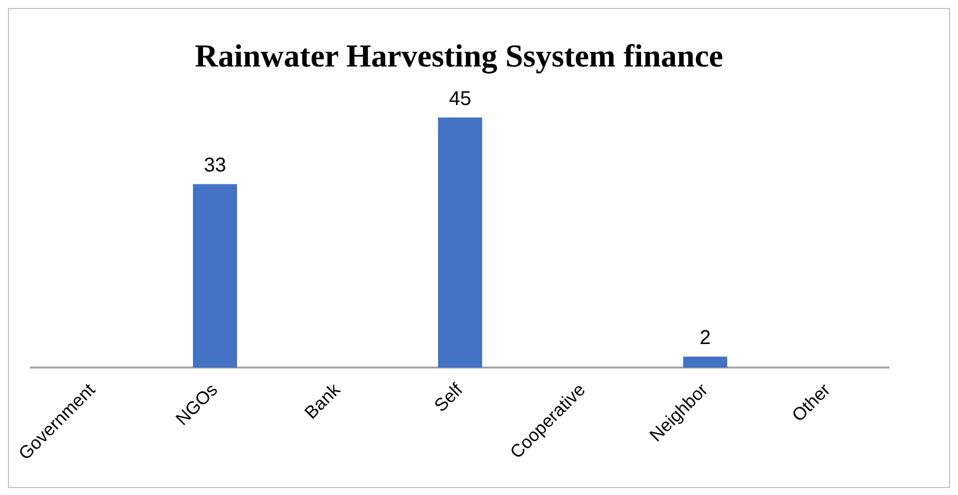 The height and width of the screenshot is (495, 958). What do you see at coordinates (449, 397) in the screenshot?
I see `x-tick-label: Self` at bounding box center [449, 397].